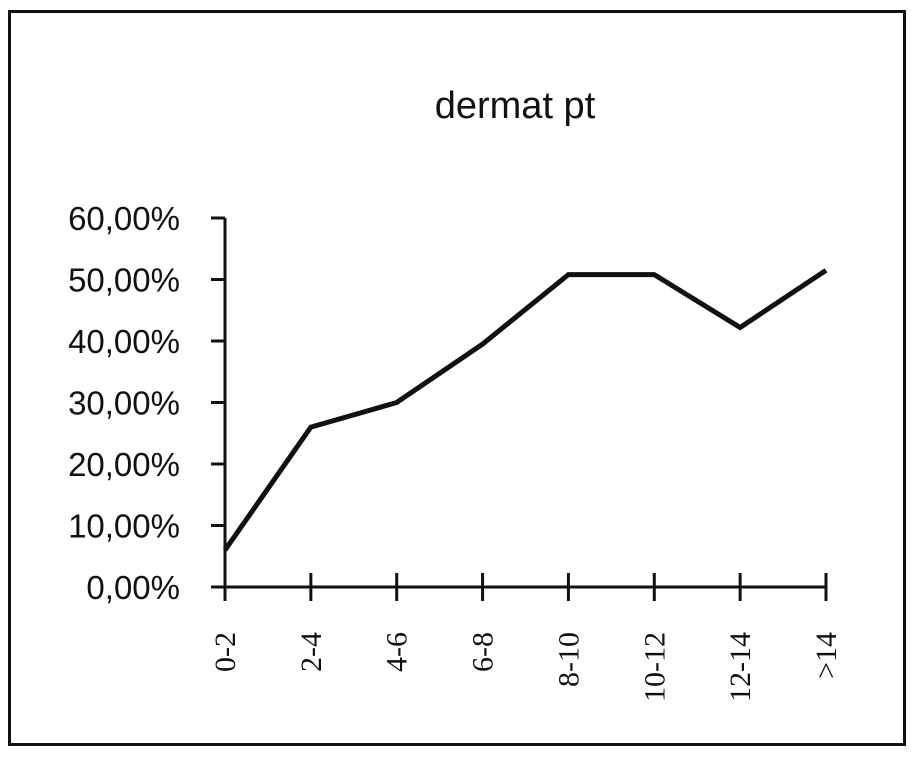 This screenshot has width=918, height=758. I want to click on chart-title: dermat pt, so click(515, 106).